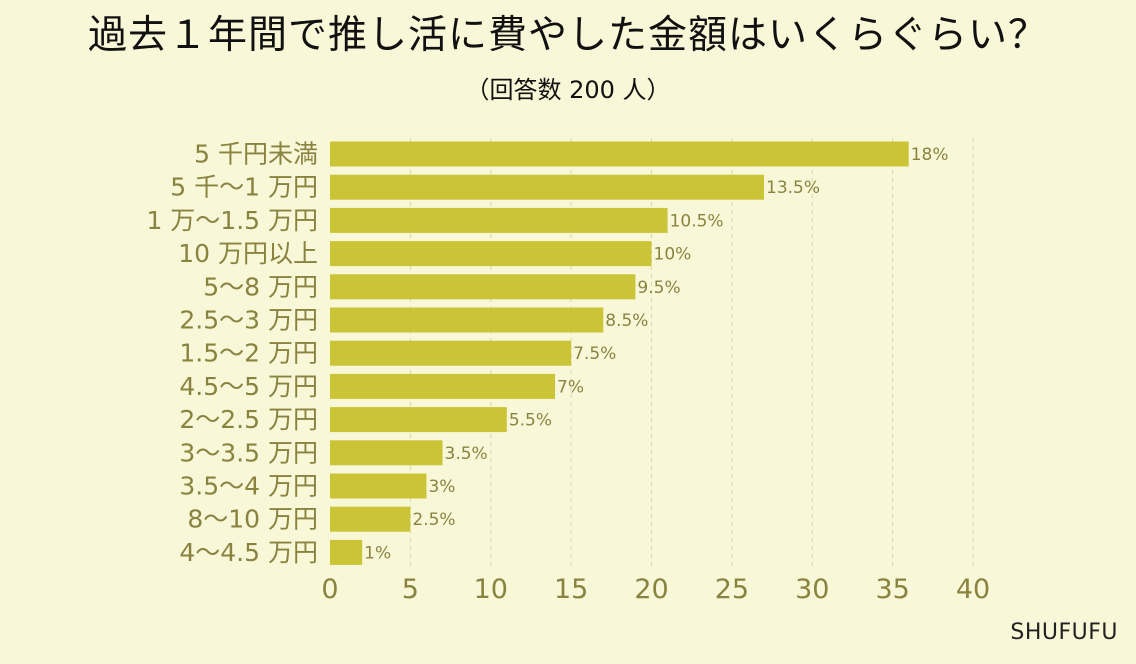 This screenshot has width=1136, height=664. I want to click on data-label: 5.5%, so click(530, 421).